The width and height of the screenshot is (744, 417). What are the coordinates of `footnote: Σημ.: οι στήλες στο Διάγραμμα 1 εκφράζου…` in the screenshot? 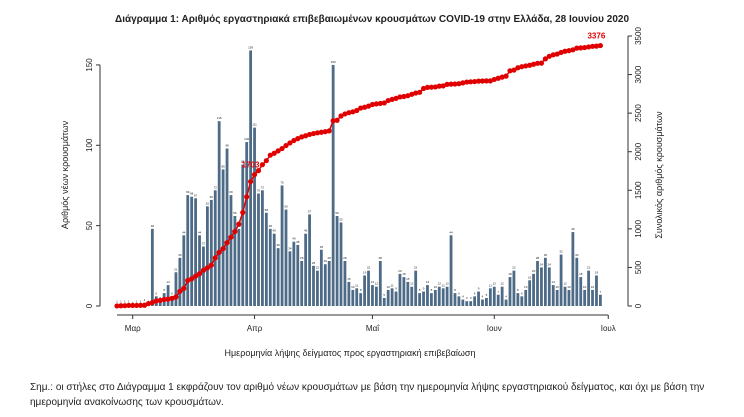 It's located at (367, 395).